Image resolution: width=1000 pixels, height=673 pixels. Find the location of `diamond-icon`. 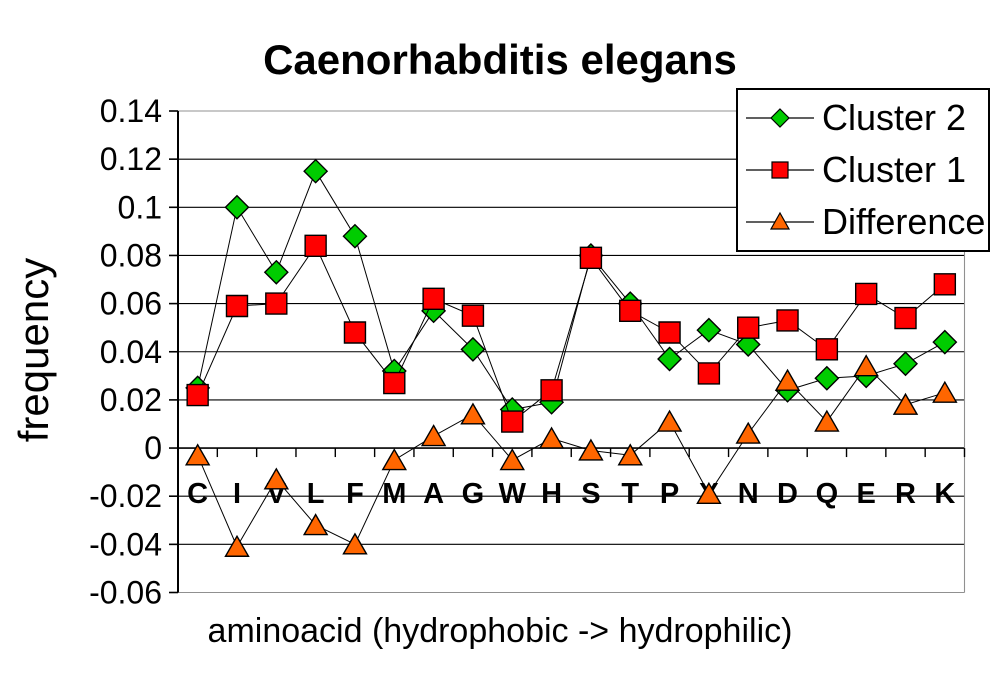

diamond-icon is located at coordinates (780, 118).